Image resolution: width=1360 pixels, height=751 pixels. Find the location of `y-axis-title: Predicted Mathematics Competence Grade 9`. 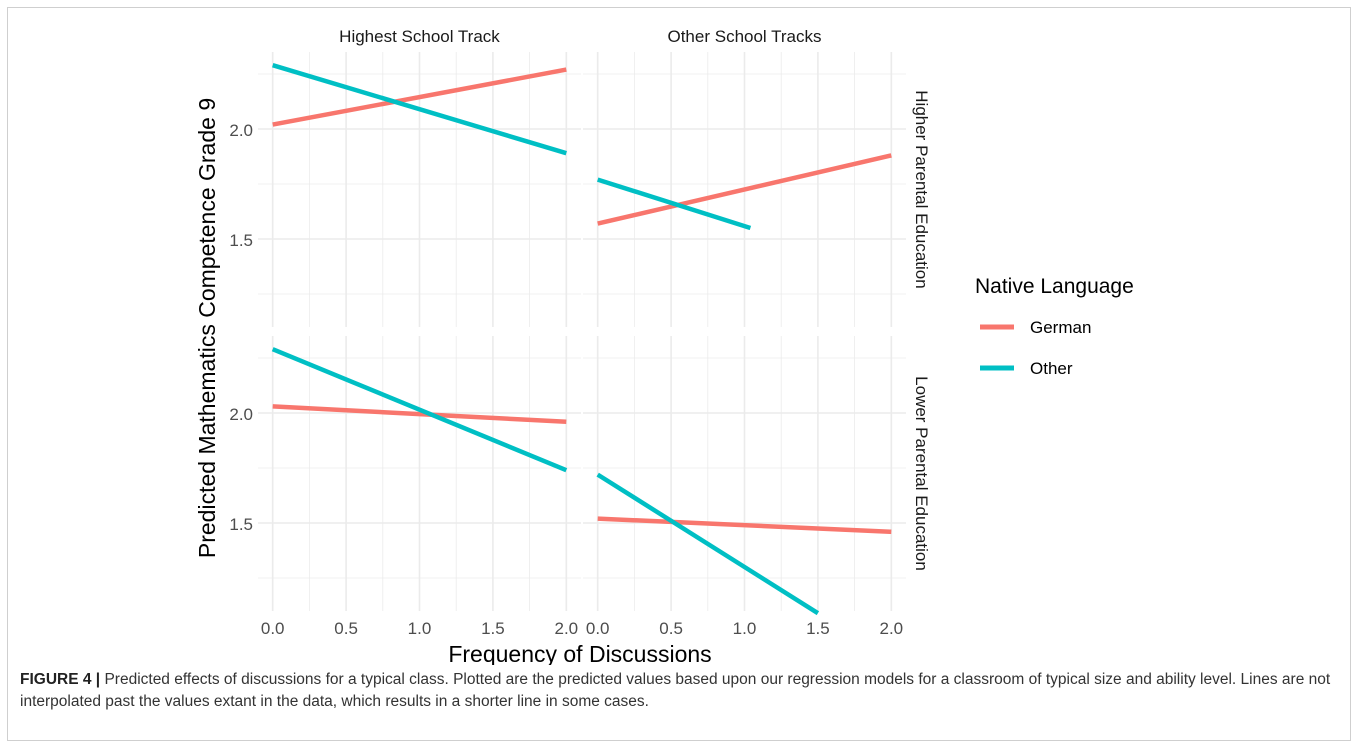

y-axis-title: Predicted Mathematics Competence Grade 9 is located at coordinates (207, 328).